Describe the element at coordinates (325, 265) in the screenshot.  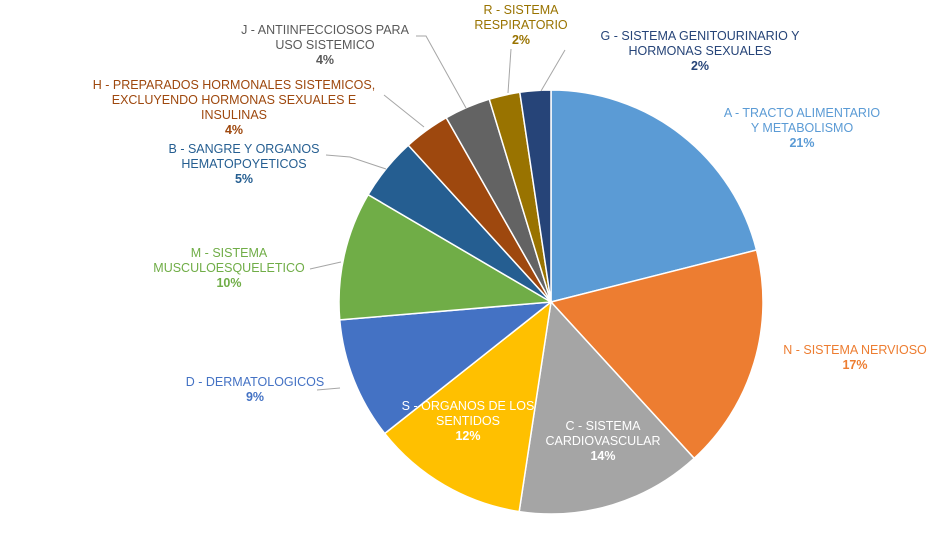
I see `leader-line-m` at that location.